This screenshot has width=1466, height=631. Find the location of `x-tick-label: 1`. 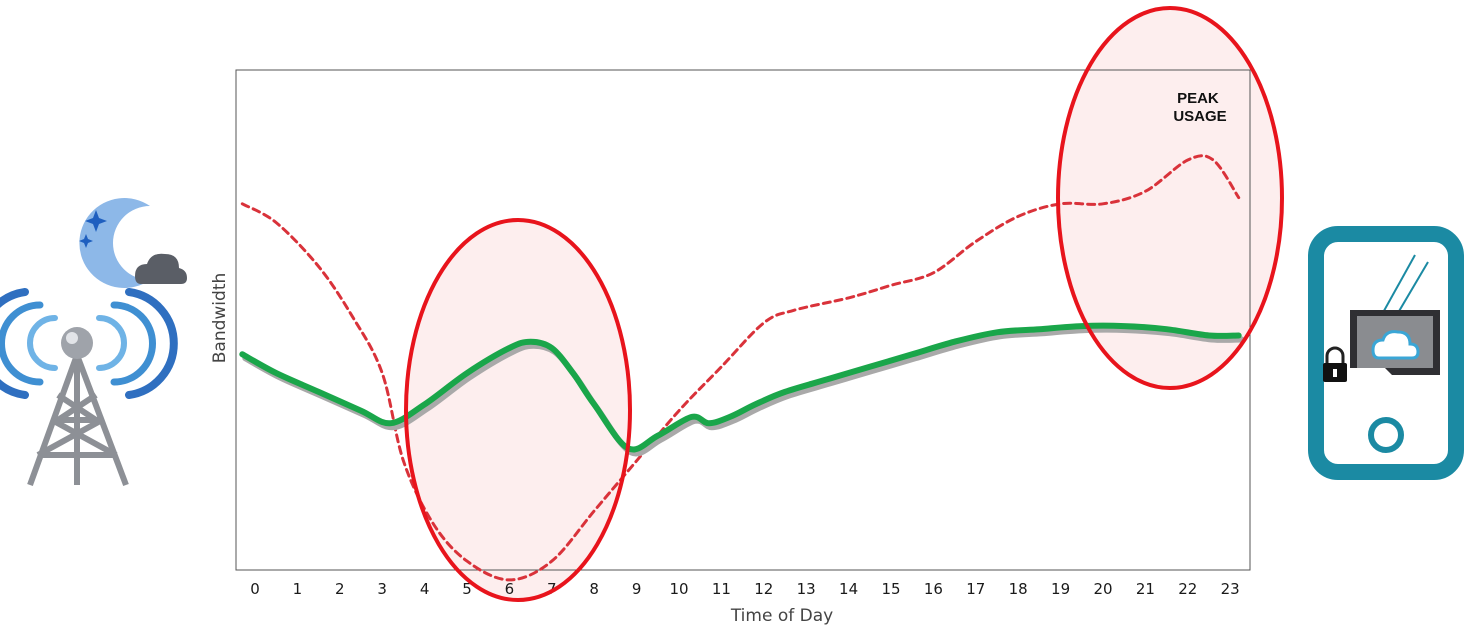

x-tick-label: 1 is located at coordinates (298, 589).